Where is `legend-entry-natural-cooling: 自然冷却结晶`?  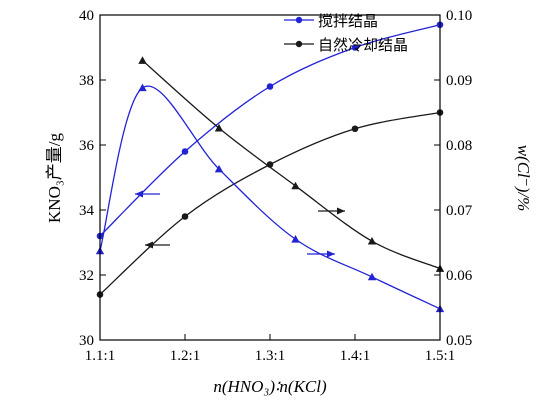 legend-entry-natural-cooling: 自然冷却结晶 is located at coordinates (346, 45).